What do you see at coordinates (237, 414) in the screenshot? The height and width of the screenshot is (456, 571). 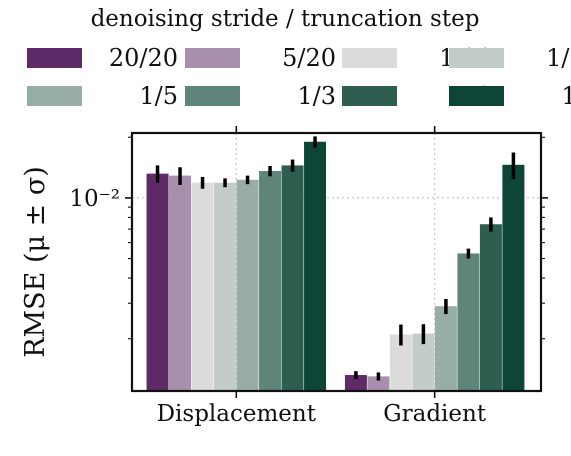 I see `x-tick-label: Displacement` at bounding box center [237, 414].